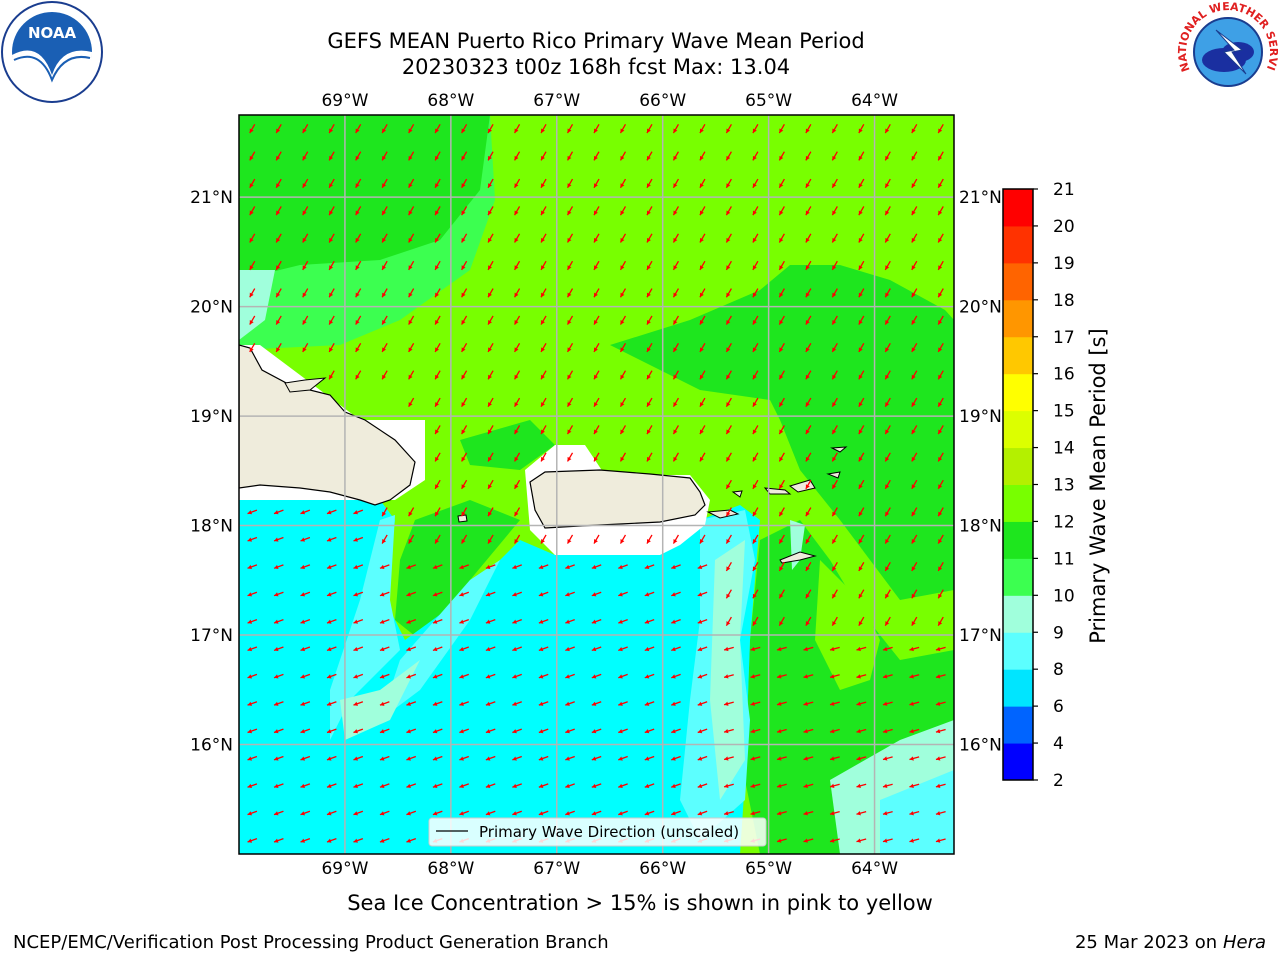 The height and width of the screenshot is (960, 1280). What do you see at coordinates (874, 101) in the screenshot?
I see `lon-tick-top-5: 64°W` at bounding box center [874, 101].